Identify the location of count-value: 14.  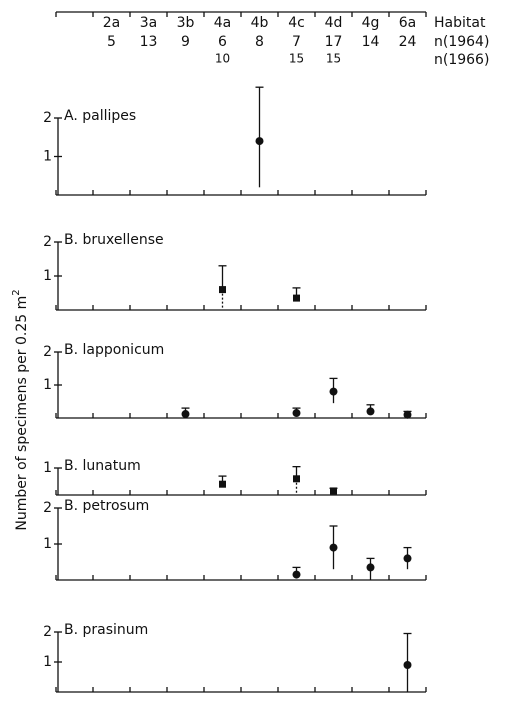
(371, 42).